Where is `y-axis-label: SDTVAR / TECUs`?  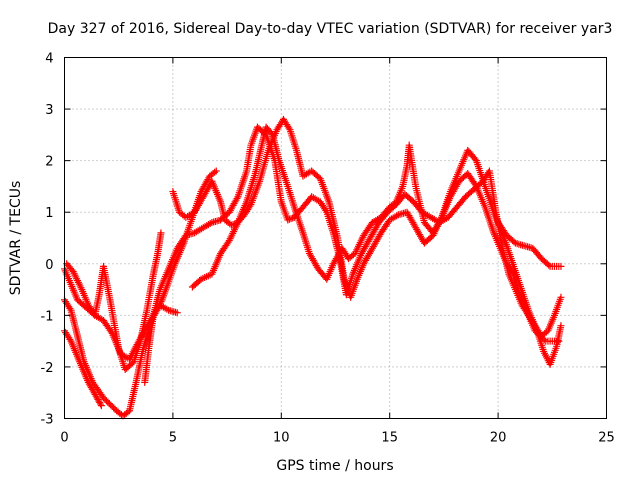
y-axis-label: SDTVAR / TECUs is located at coordinates (16, 238).